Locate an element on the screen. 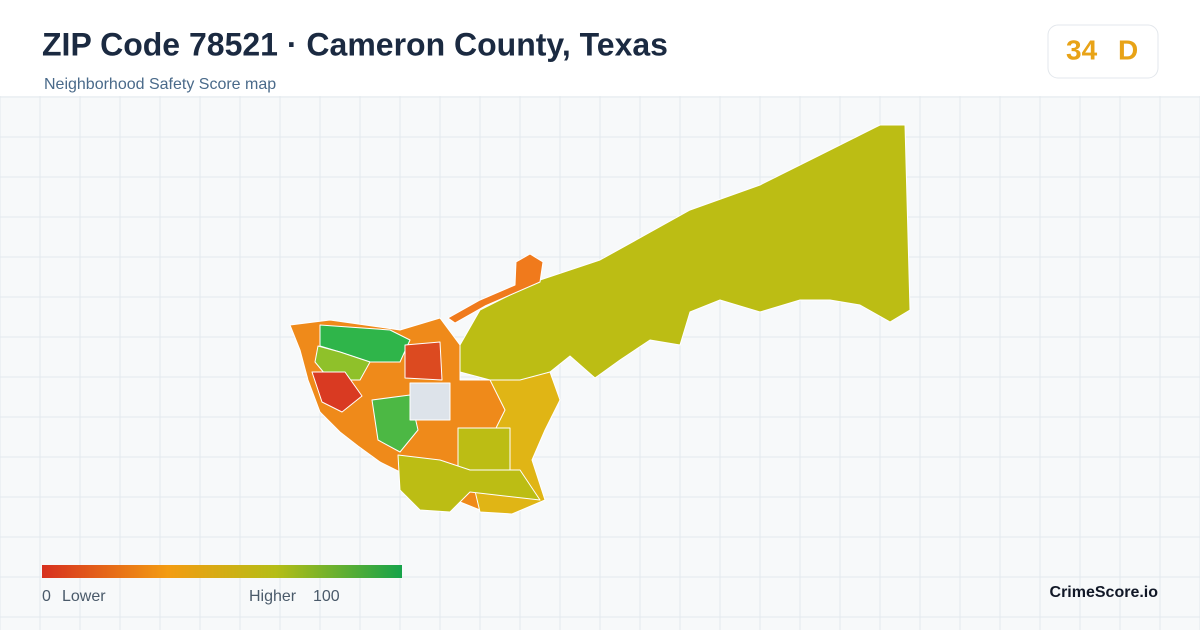 Image resolution: width=1200 pixels, height=630 pixels. area-strip is located at coordinates (495, 288).